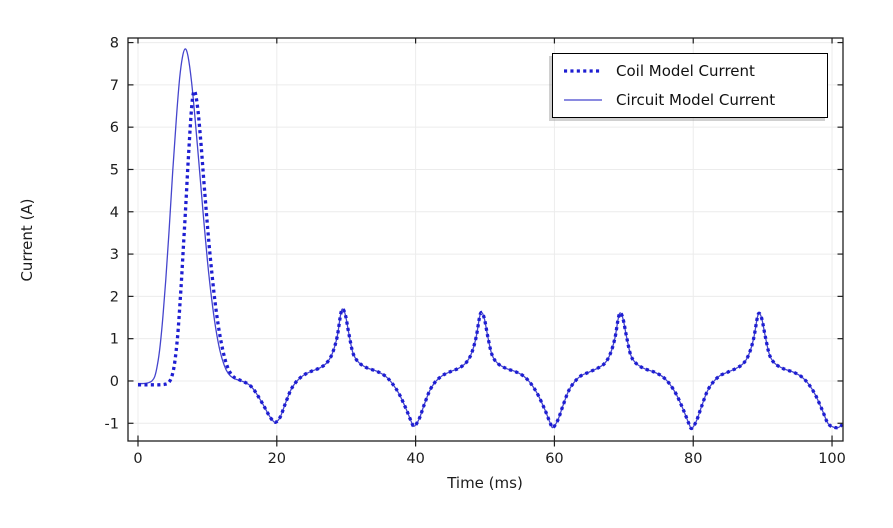 The width and height of the screenshot is (893, 528). Describe the element at coordinates (114, 297) in the screenshot. I see `y-tick-label: 2` at that location.